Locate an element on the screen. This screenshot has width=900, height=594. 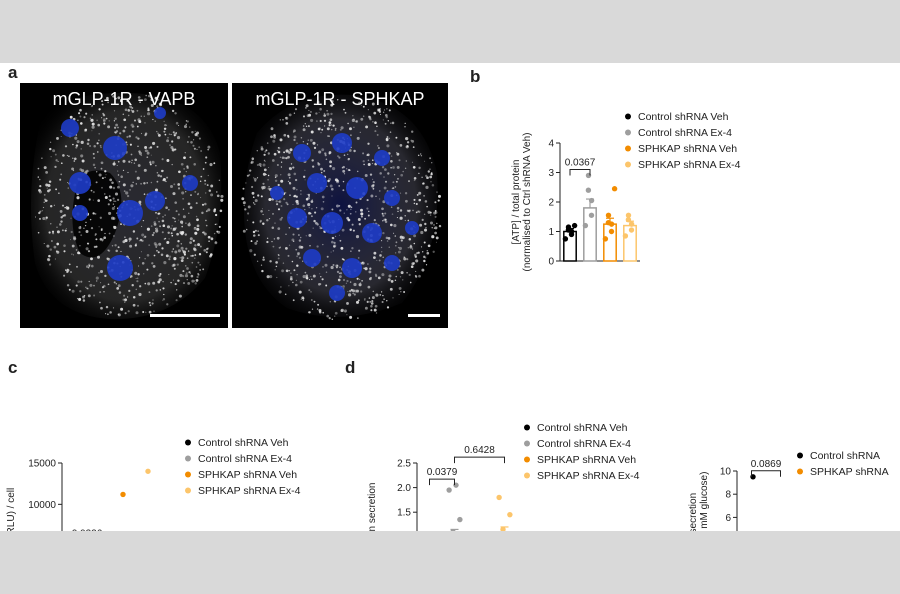
p-value-label: 0.6428 is located at coordinates (479, 450).